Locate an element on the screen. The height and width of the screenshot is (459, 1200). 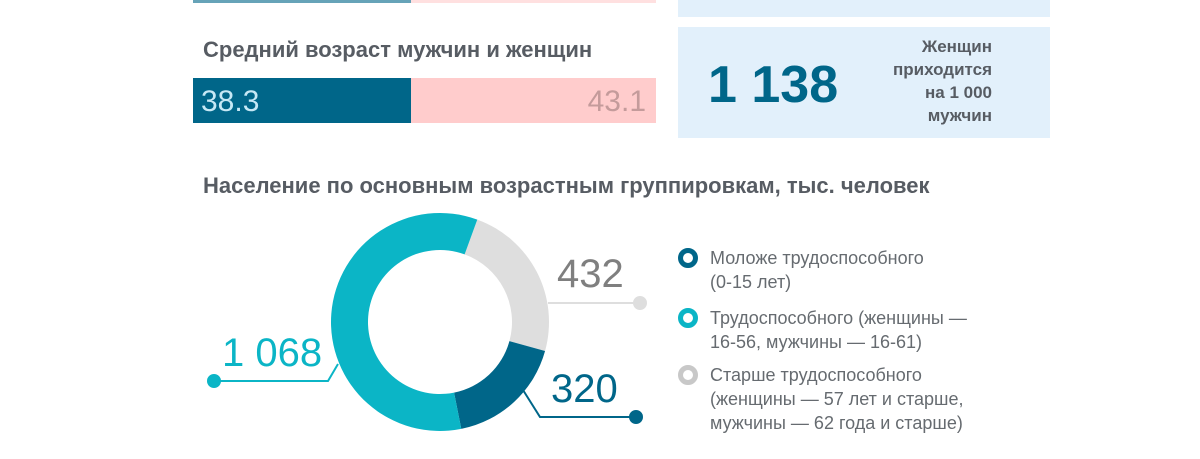
slice-older is located at coordinates (506, 285).